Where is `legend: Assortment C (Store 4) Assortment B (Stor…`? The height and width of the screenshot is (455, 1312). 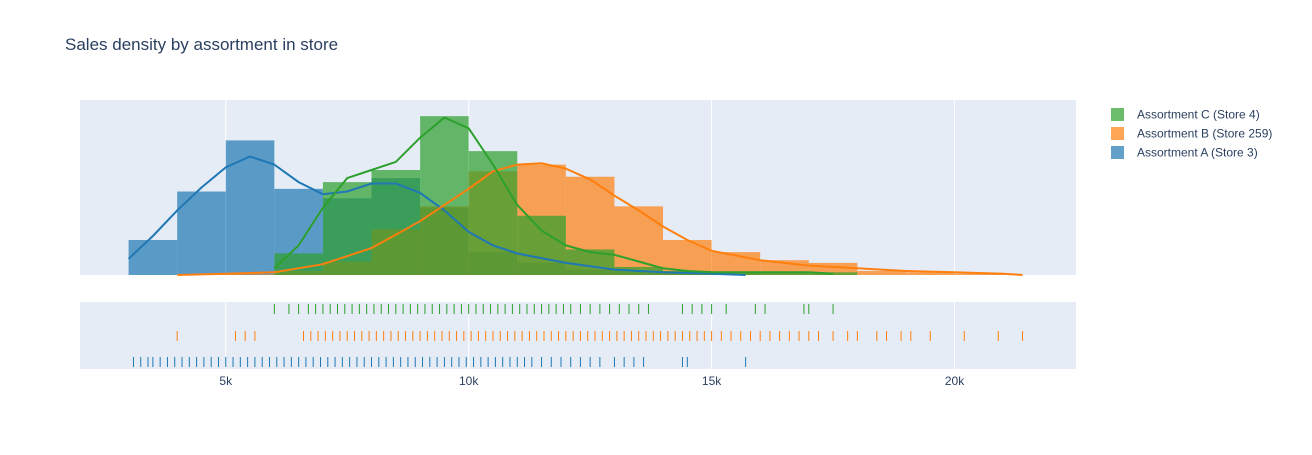
legend: Assortment C (Store 4) Assortment B (Stor… is located at coordinates (1191, 134).